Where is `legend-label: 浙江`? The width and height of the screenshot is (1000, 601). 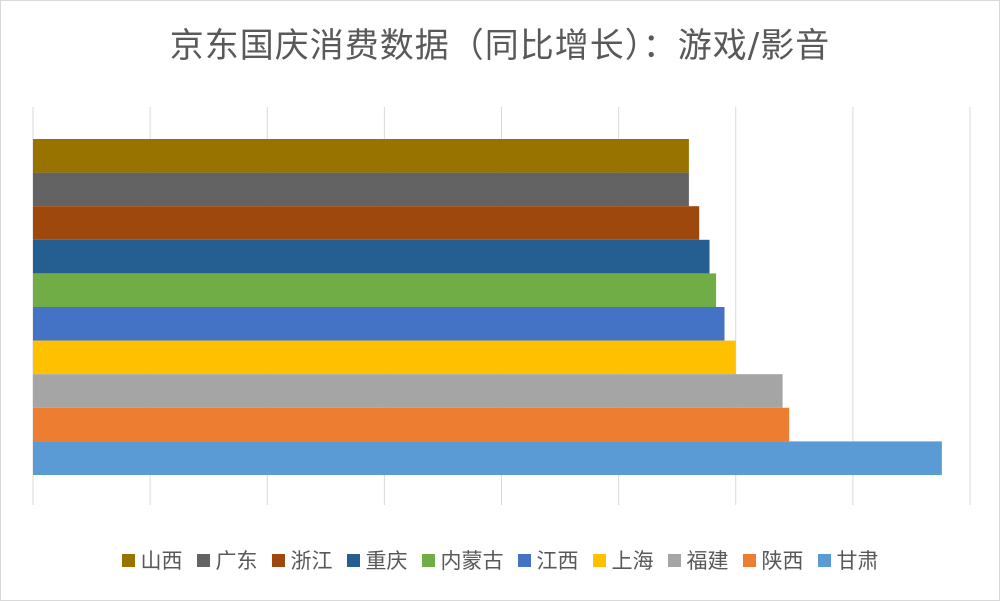 legend-label: 浙江 is located at coordinates (311, 561).